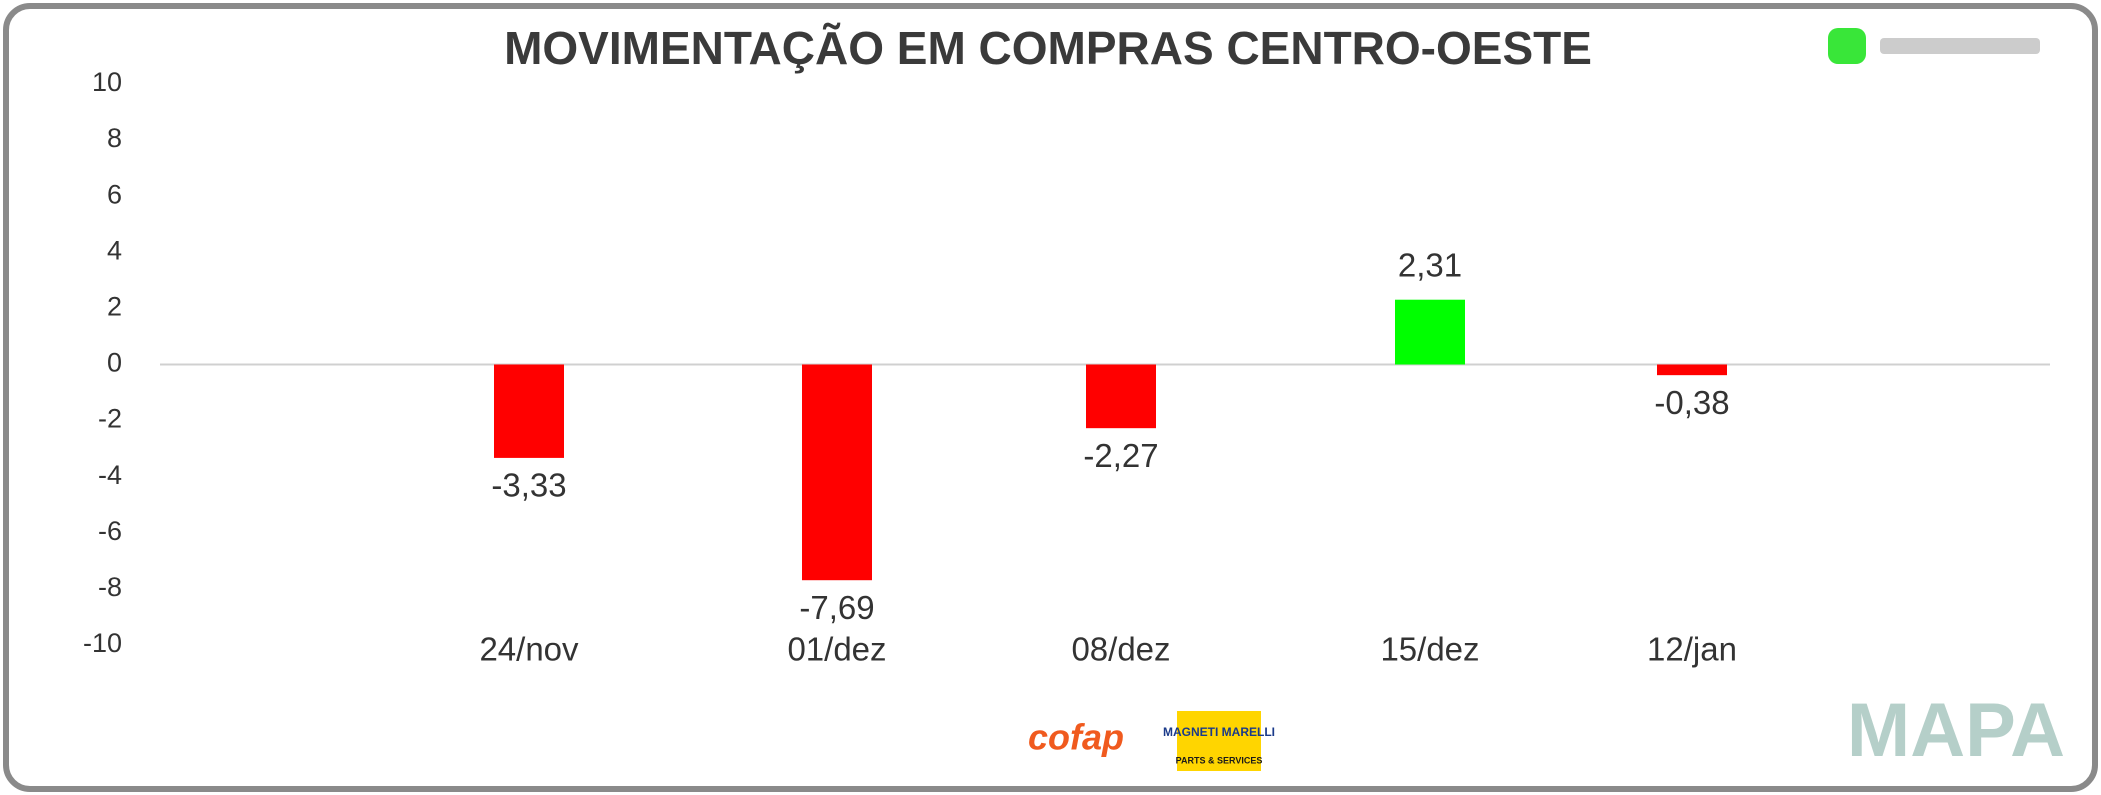  What do you see at coordinates (114, 250) in the screenshot?
I see `y-tick-label: 4` at bounding box center [114, 250].